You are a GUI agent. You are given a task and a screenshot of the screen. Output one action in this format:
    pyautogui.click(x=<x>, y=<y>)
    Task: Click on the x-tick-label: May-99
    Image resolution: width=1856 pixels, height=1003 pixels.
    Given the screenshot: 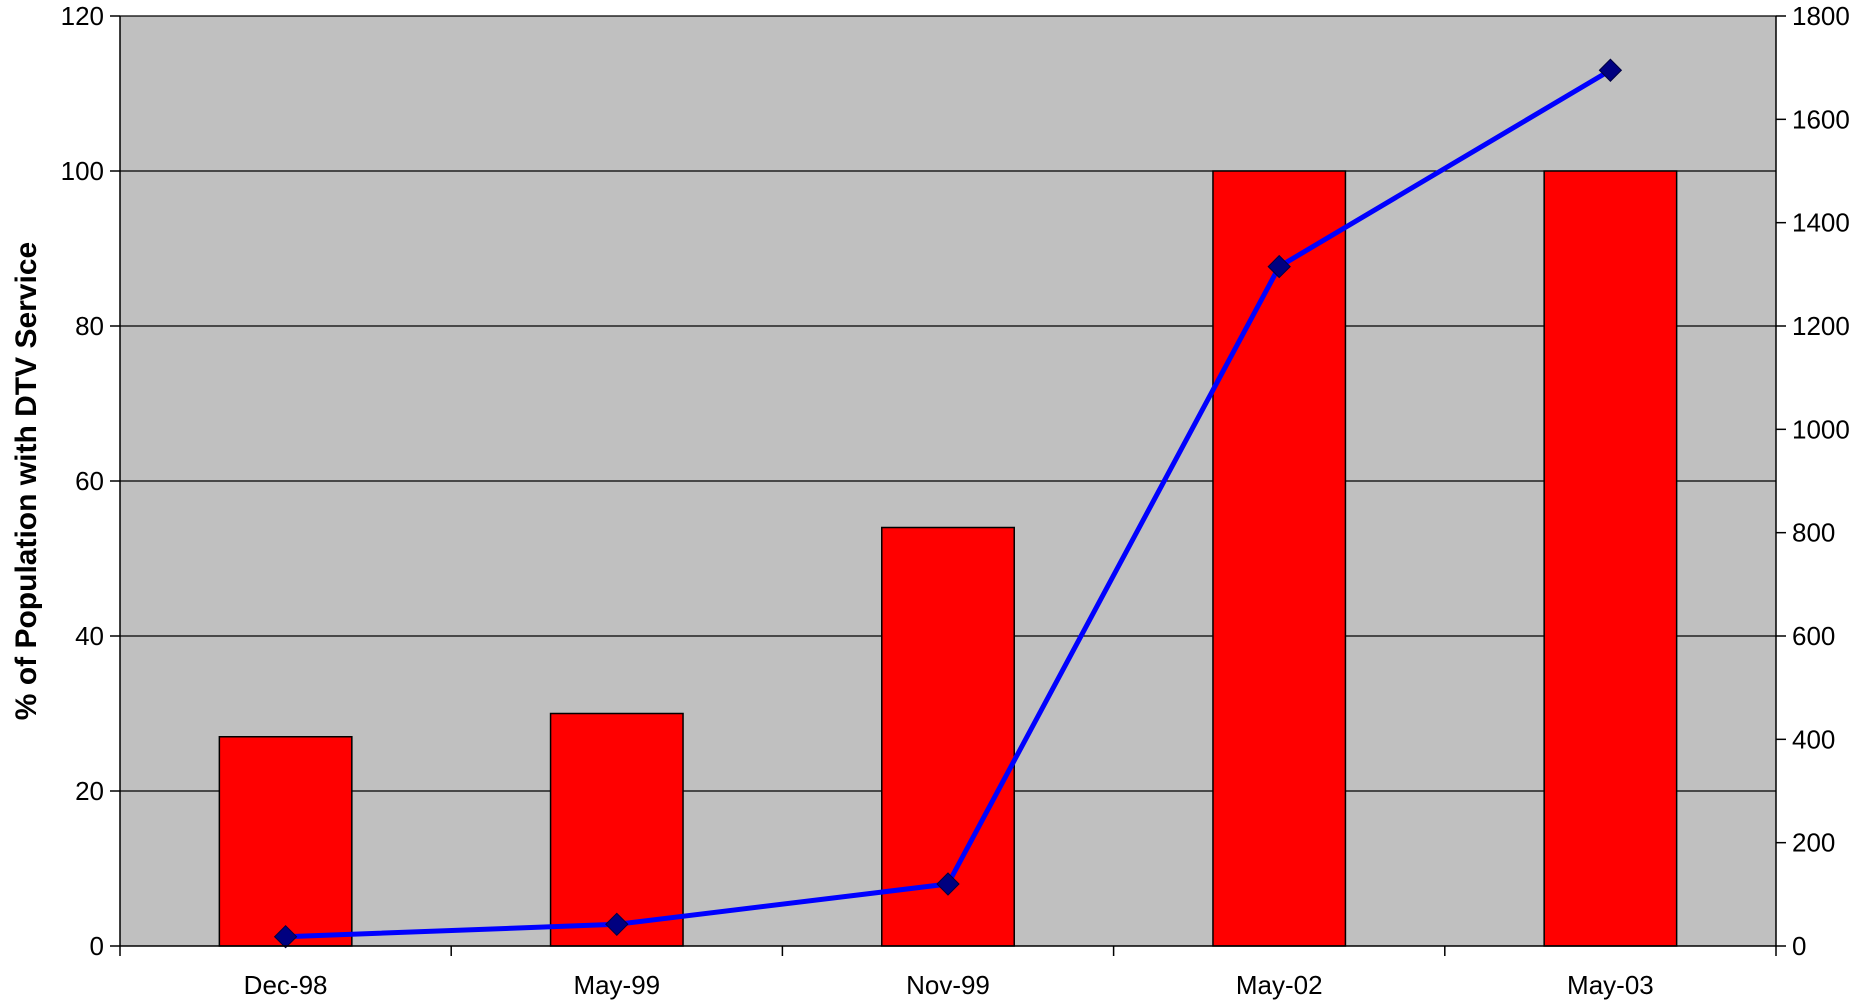 What is the action you would take?
    pyautogui.click(x=616, y=985)
    